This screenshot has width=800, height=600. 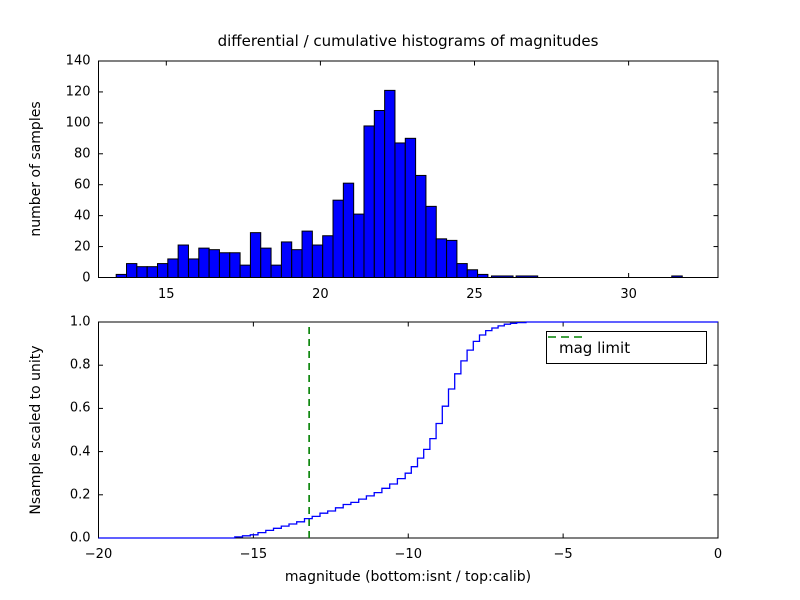 I want to click on cumulative-plot-y-tick-label: 0.6, so click(x=80, y=408).